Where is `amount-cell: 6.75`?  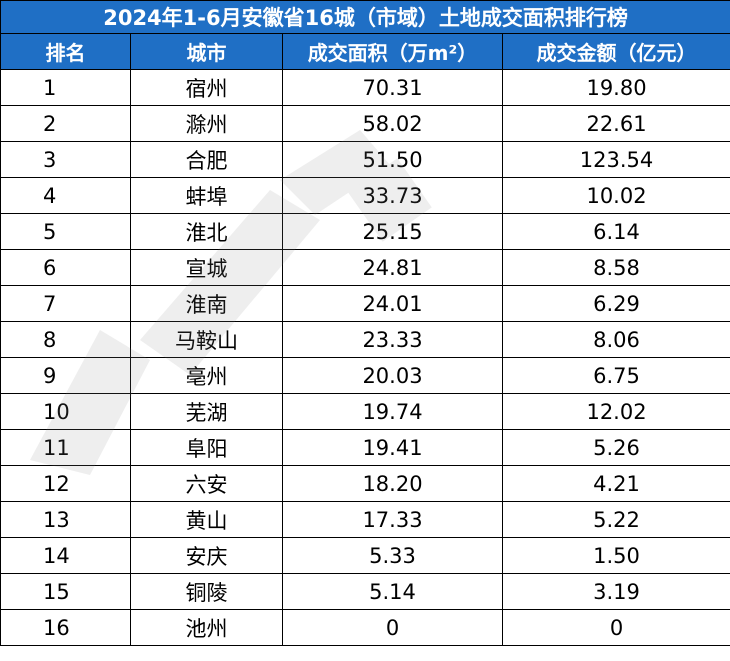
amount-cell: 6.75 is located at coordinates (615, 375).